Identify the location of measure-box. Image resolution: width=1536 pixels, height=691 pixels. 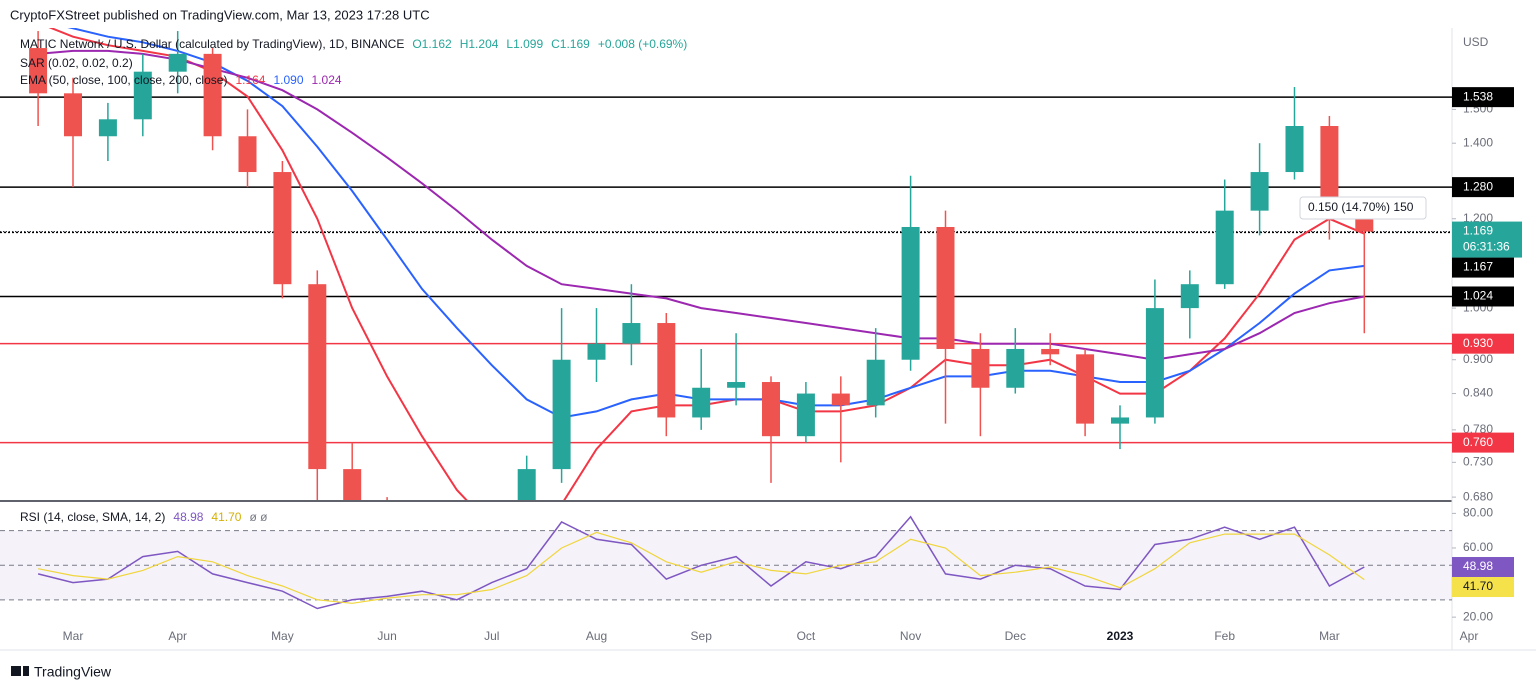
(1363, 208).